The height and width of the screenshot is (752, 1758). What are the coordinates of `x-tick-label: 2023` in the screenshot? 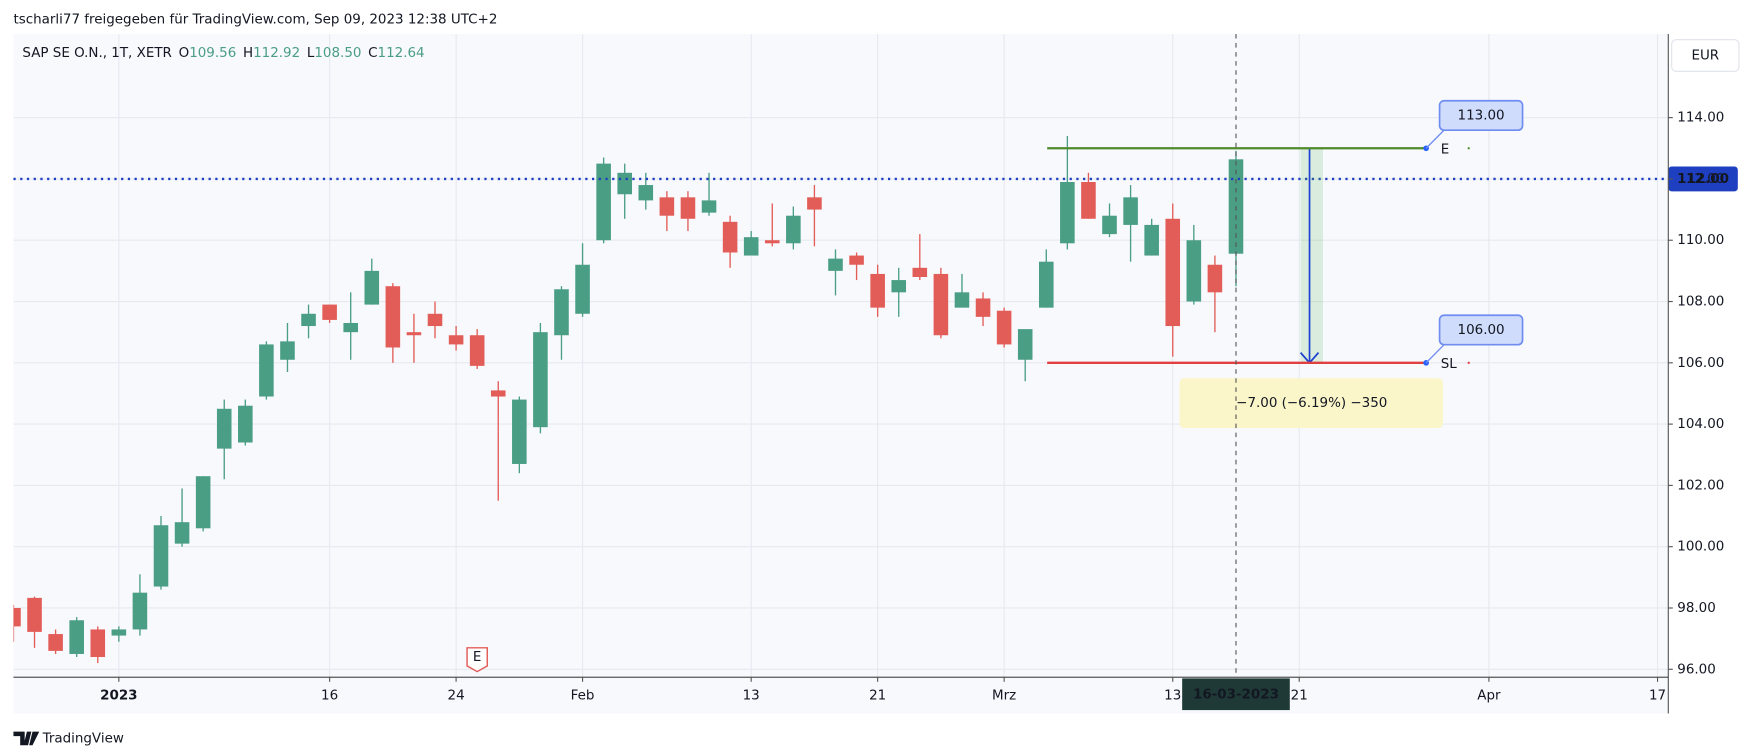 It's located at (118, 695).